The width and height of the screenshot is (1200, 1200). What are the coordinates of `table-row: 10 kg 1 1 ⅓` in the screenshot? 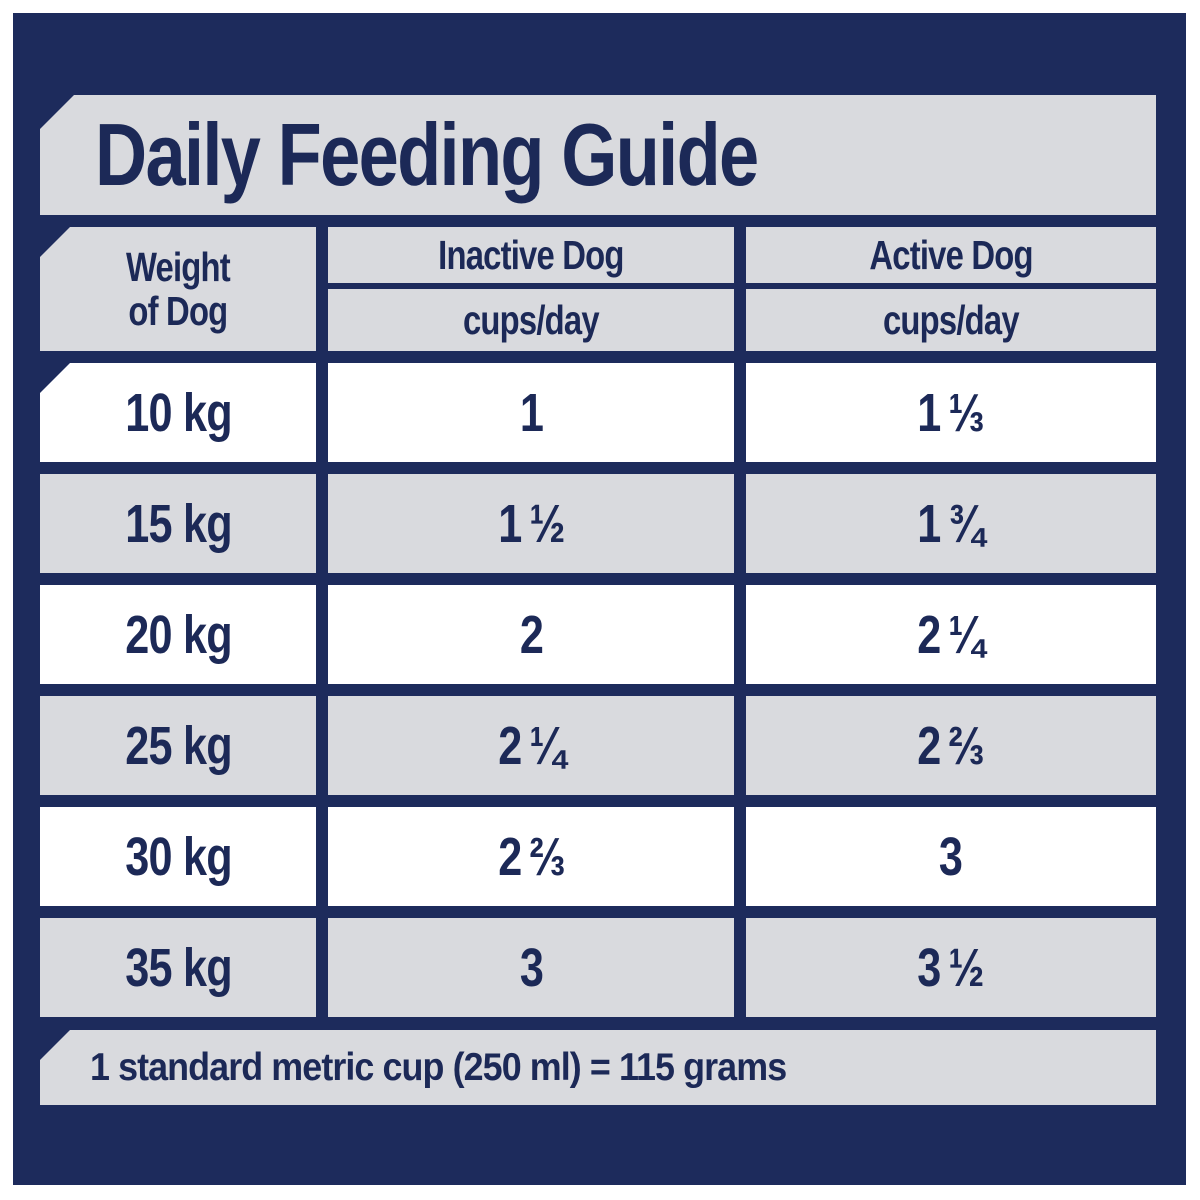 It's located at (598, 412).